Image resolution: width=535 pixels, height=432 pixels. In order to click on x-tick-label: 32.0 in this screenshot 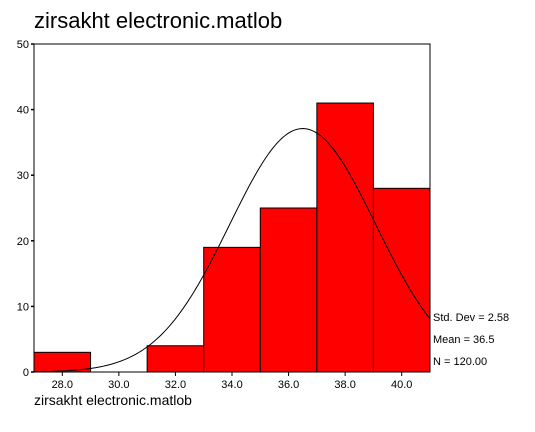, I will do `click(175, 385)`.